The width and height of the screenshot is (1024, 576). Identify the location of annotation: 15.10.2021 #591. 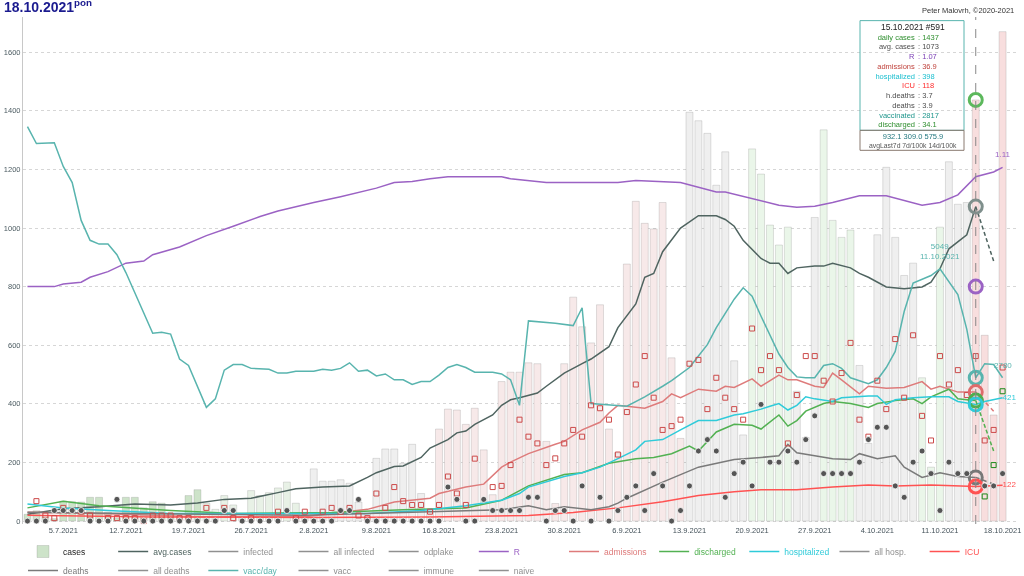
(913, 27).